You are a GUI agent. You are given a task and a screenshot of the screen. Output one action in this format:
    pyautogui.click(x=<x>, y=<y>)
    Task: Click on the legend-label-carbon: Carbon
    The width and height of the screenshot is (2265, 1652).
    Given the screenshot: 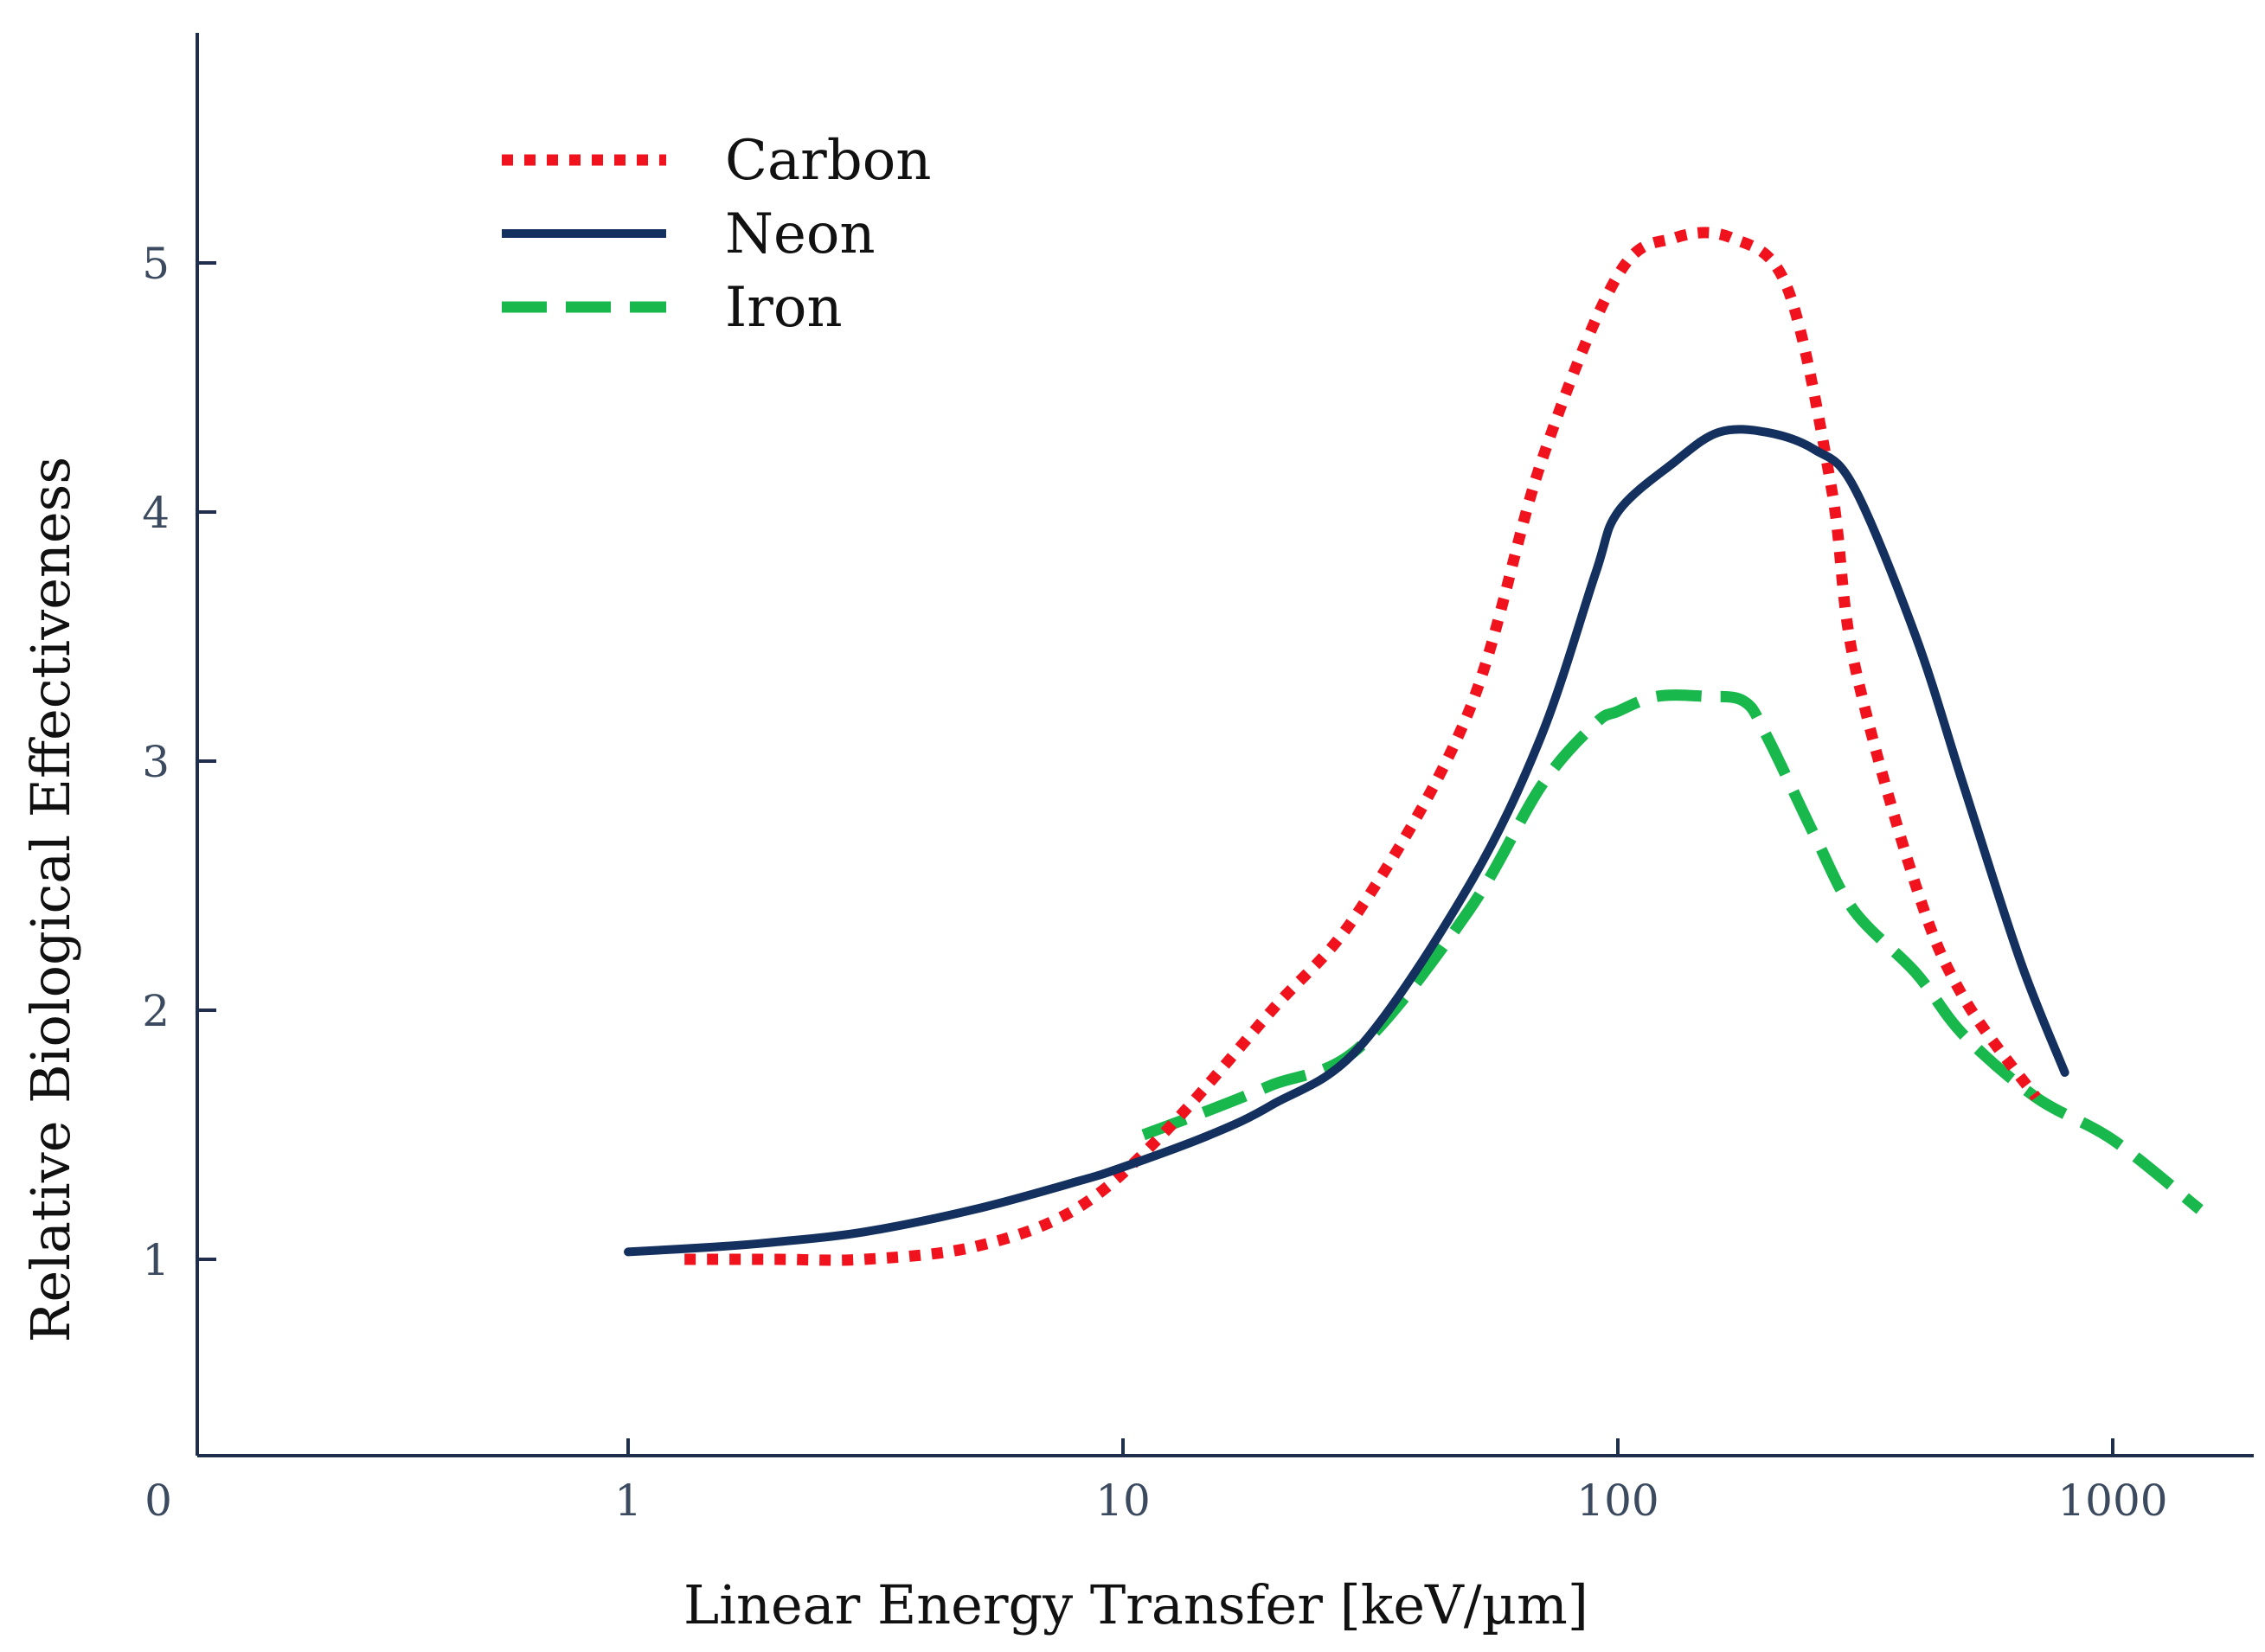 What is the action you would take?
    pyautogui.click(x=828, y=161)
    